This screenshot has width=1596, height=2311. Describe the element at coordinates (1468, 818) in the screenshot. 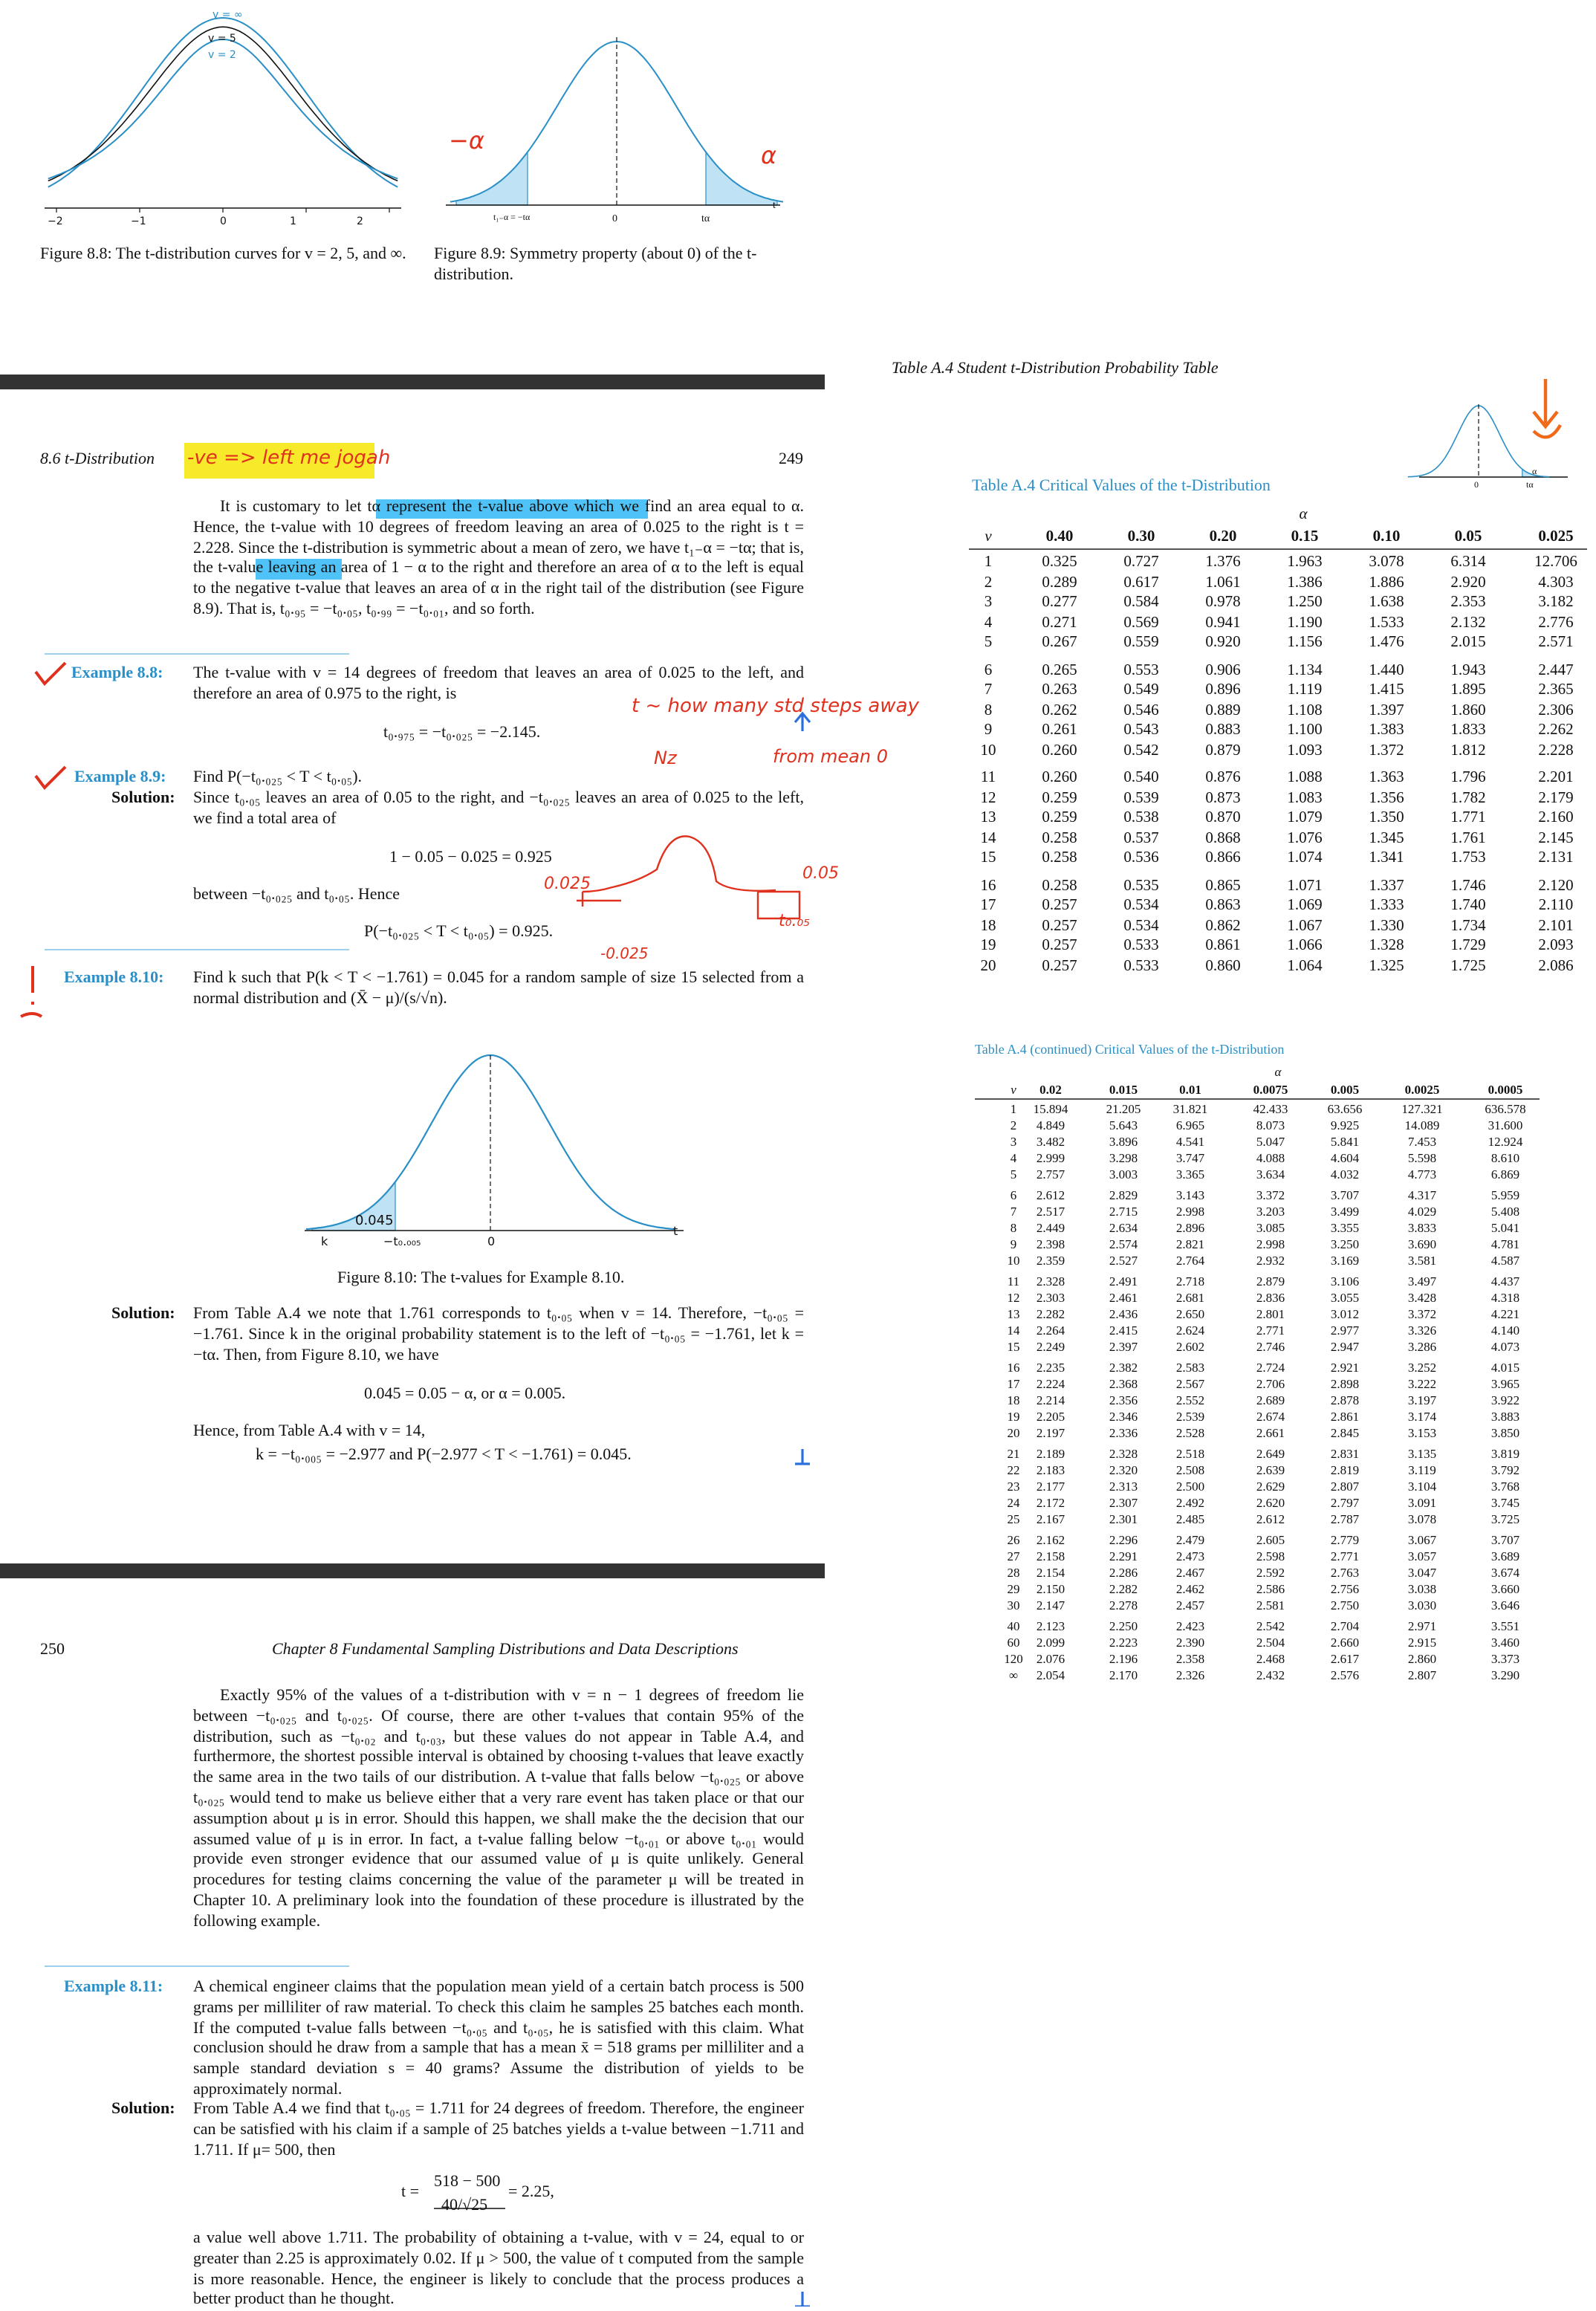

I see `table-cell: 1.771` at that location.